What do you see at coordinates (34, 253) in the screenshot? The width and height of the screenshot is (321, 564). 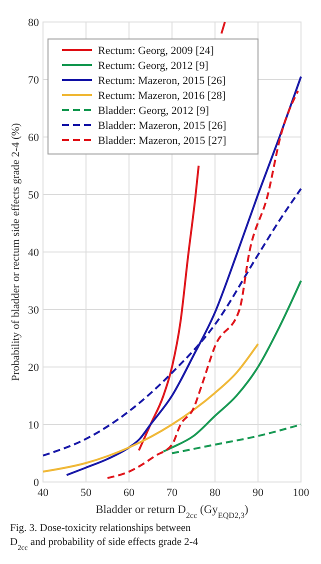 I see `y-tick-label: 40` at bounding box center [34, 253].